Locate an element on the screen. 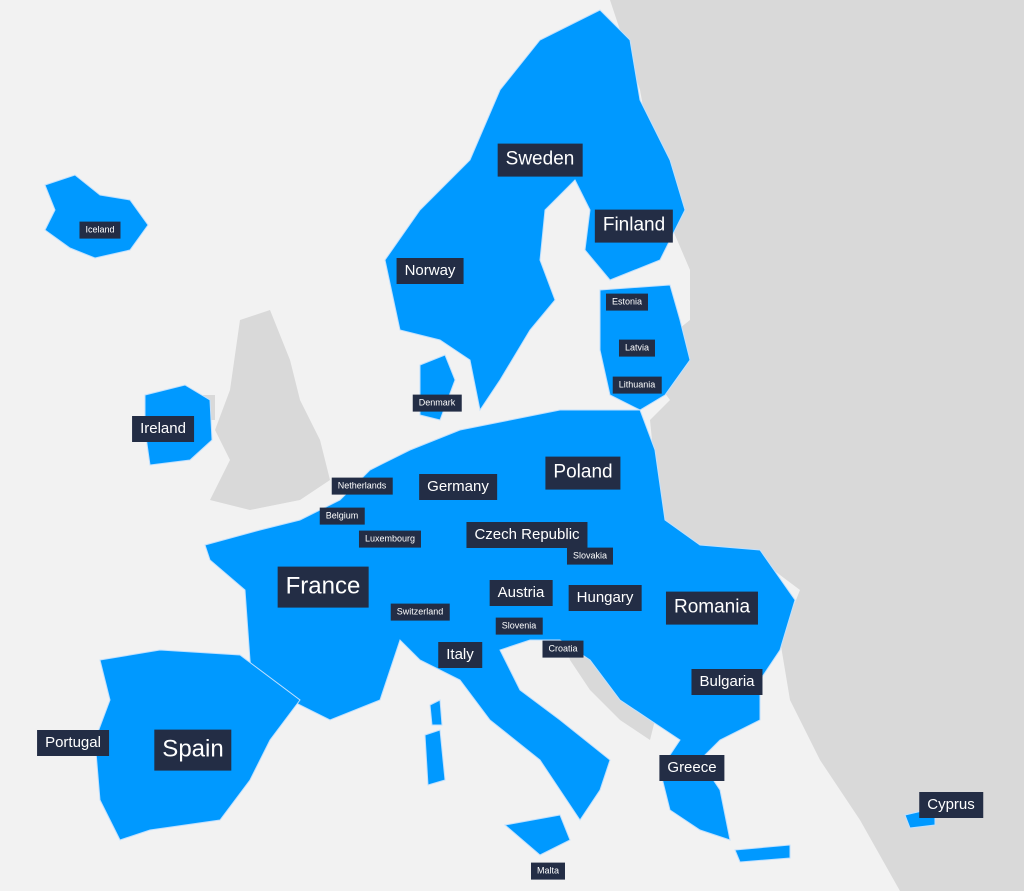 This screenshot has width=1024, height=891. country-label-finland: Finland is located at coordinates (634, 226).